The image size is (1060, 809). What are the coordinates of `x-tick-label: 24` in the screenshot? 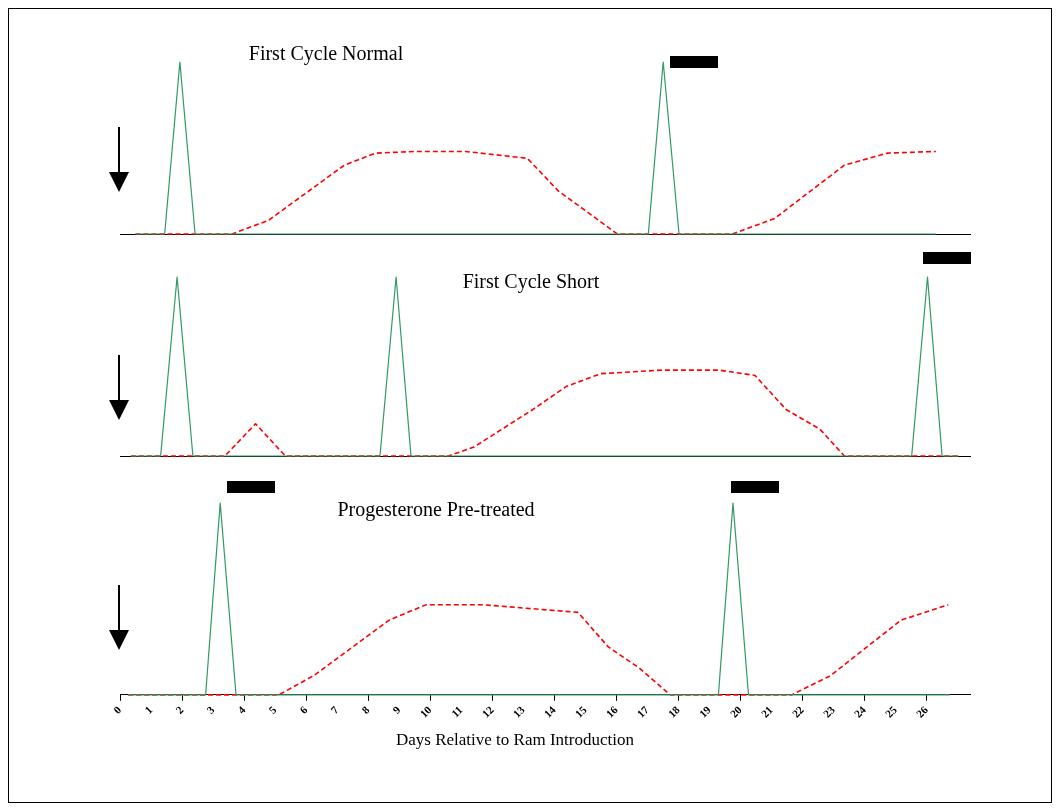 It's located at (860, 711).